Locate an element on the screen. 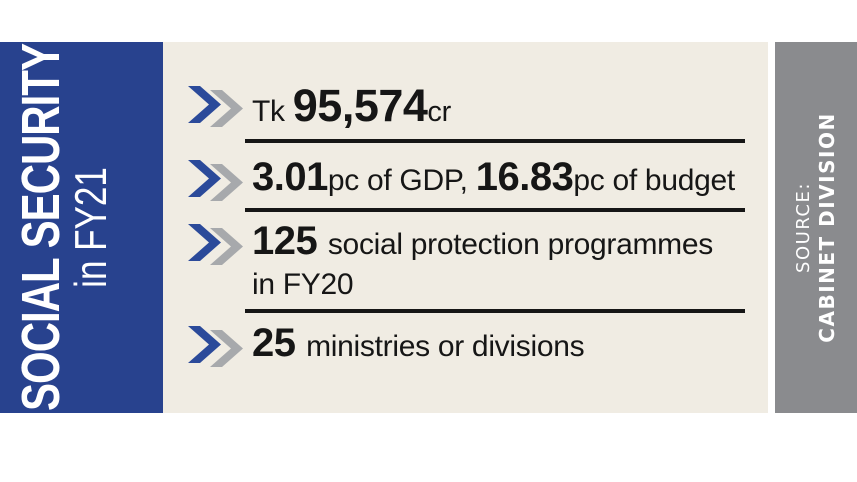  stat-item-gdp-budget-share: 3.01pc of GDP, 16.83pc of budget is located at coordinates (461, 178).